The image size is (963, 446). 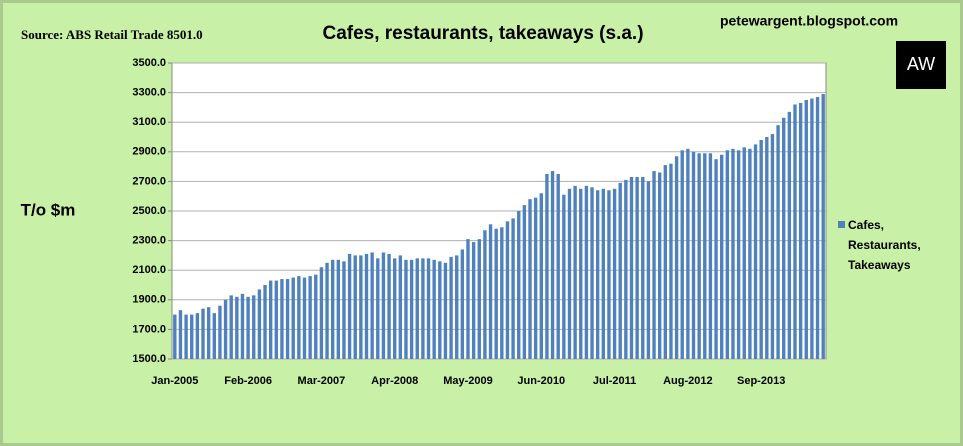 I want to click on x-tick-label: Jul-2011, so click(x=614, y=381).